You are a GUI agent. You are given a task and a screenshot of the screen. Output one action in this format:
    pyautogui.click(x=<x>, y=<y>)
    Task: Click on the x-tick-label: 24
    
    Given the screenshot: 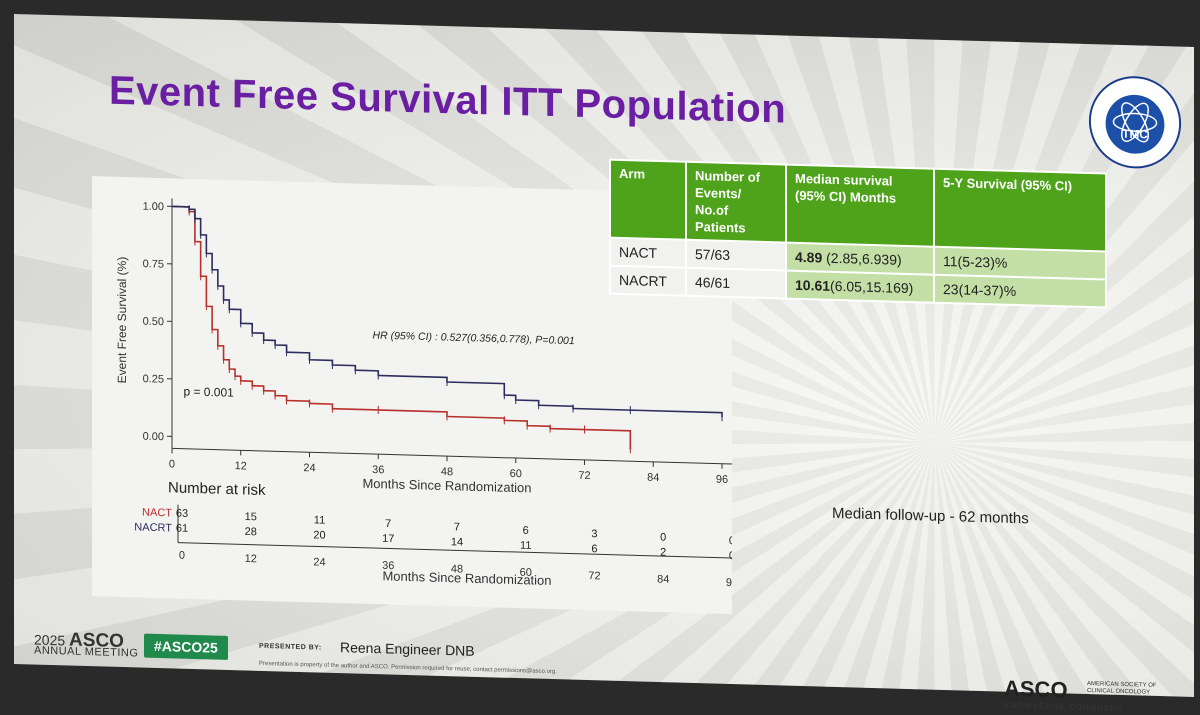 What is the action you would take?
    pyautogui.click(x=309, y=468)
    